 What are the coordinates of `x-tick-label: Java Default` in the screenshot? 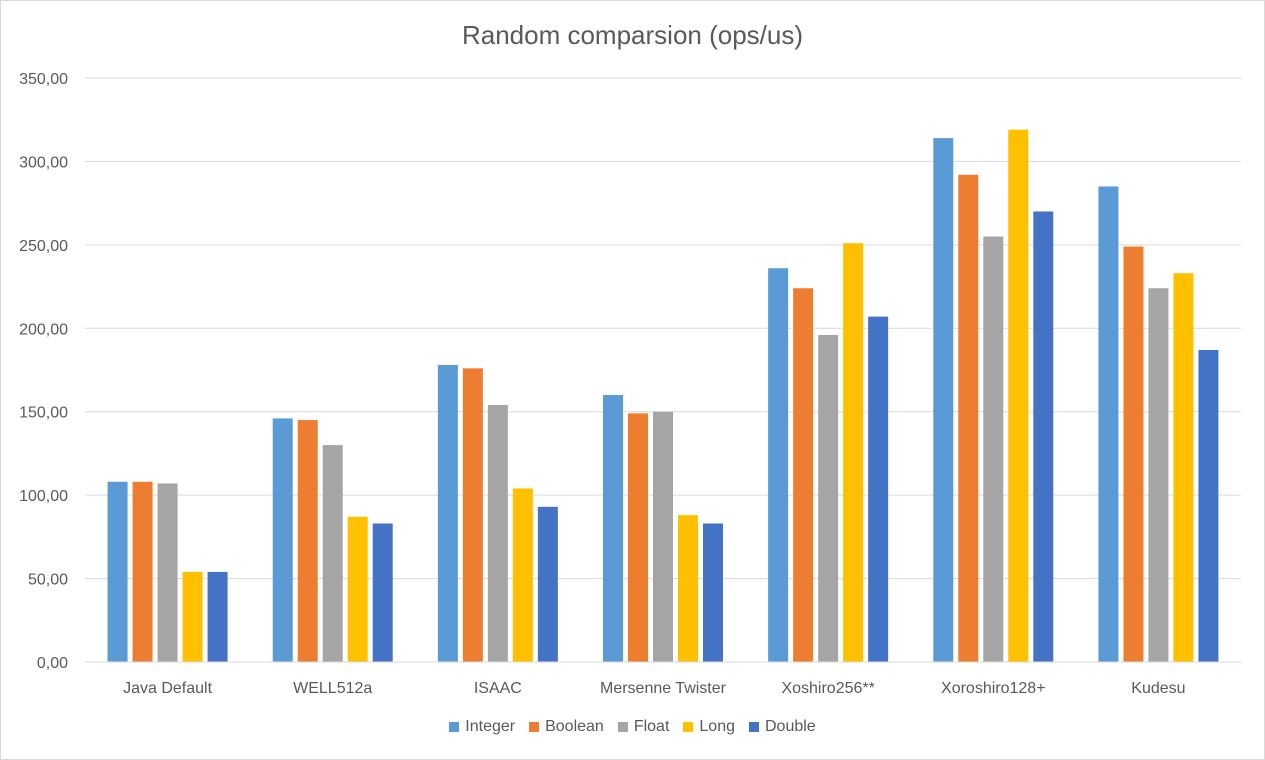 It's located at (167, 688).